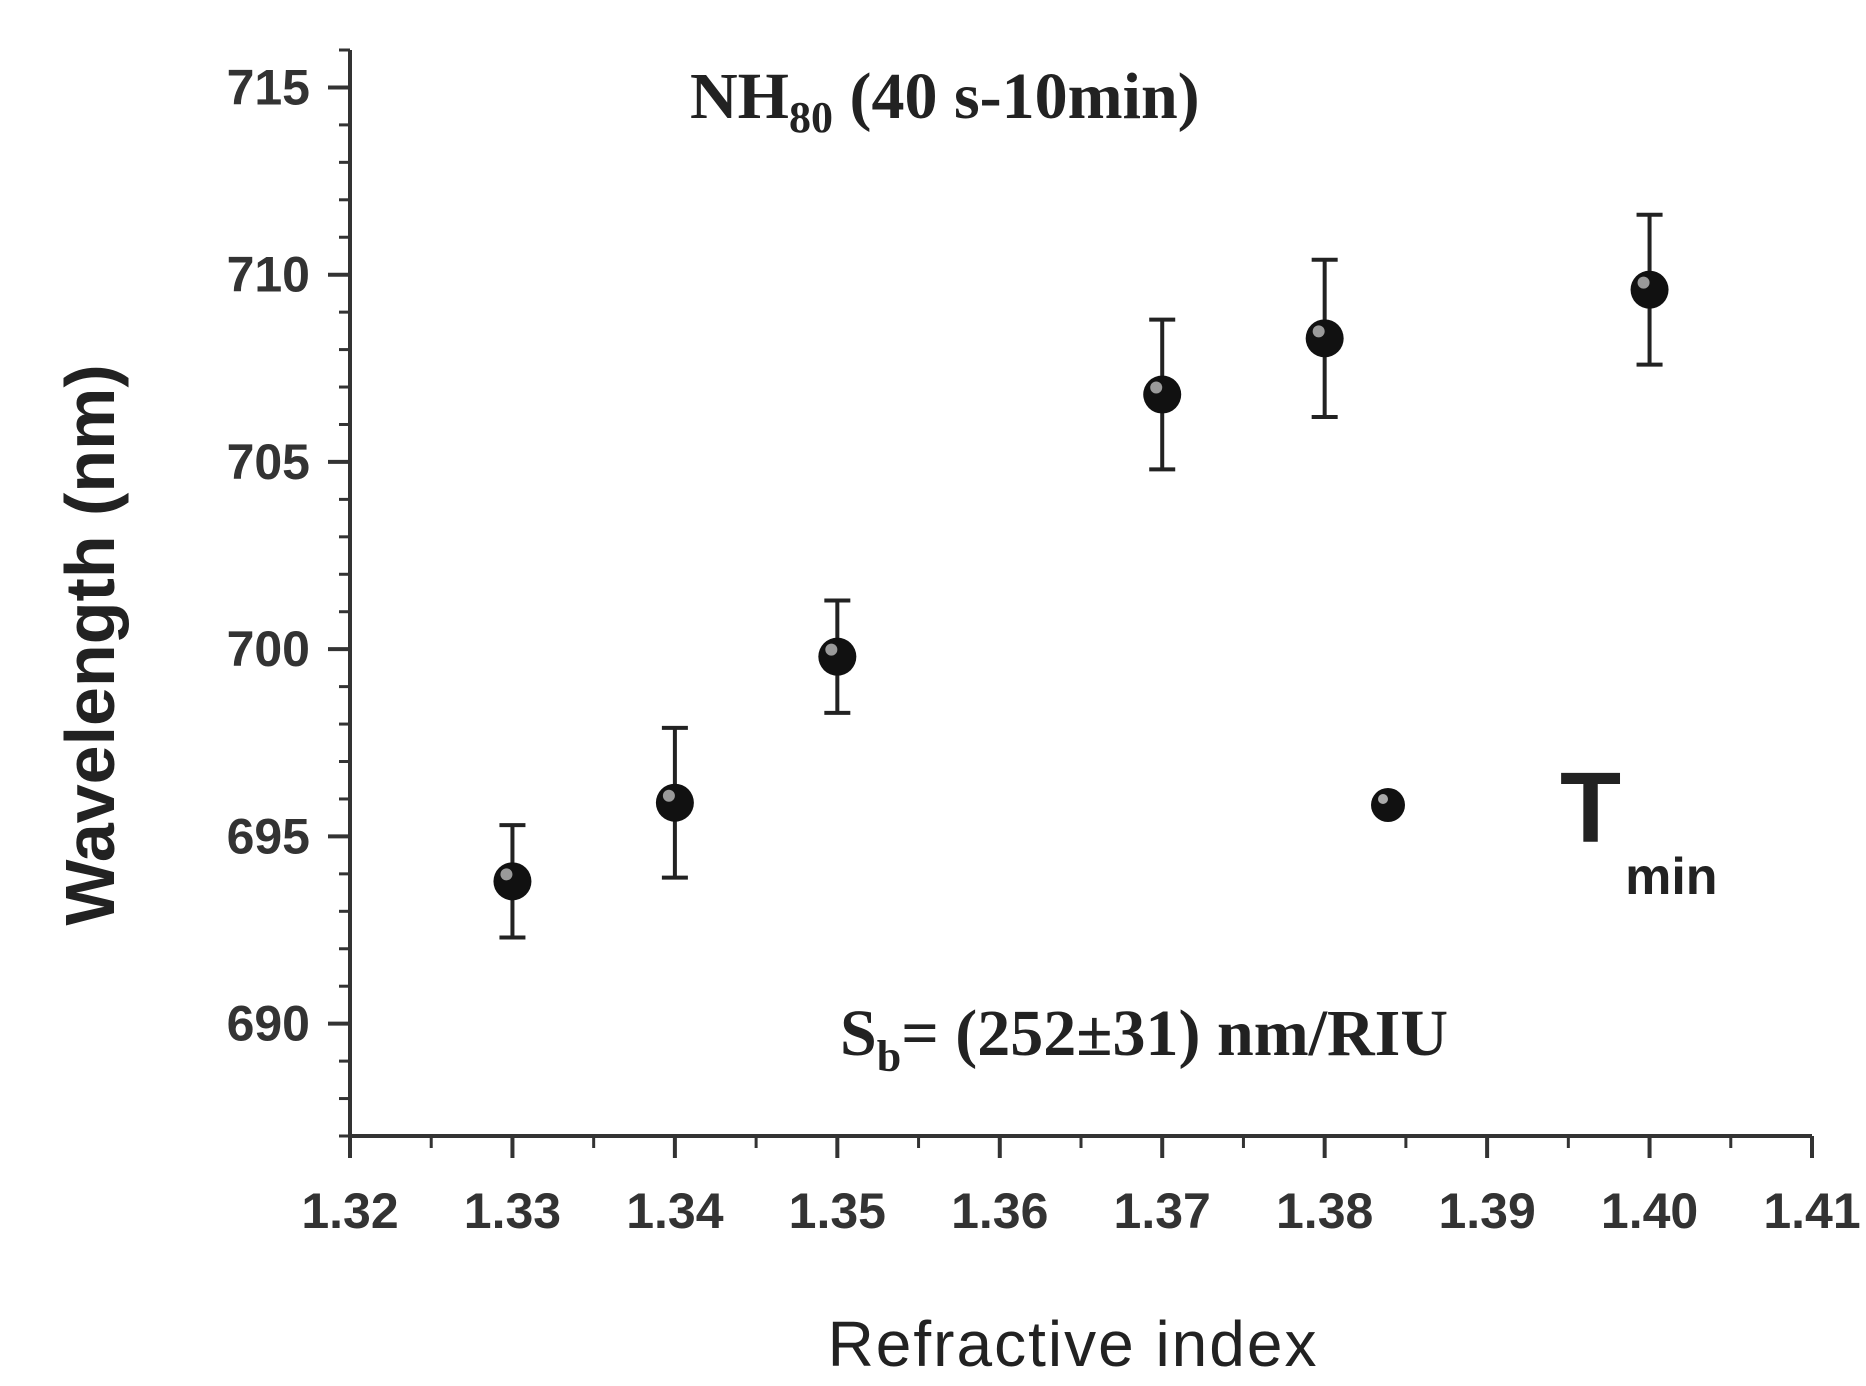 The image size is (1866, 1386). I want to click on legend-marker, so click(1388, 805).